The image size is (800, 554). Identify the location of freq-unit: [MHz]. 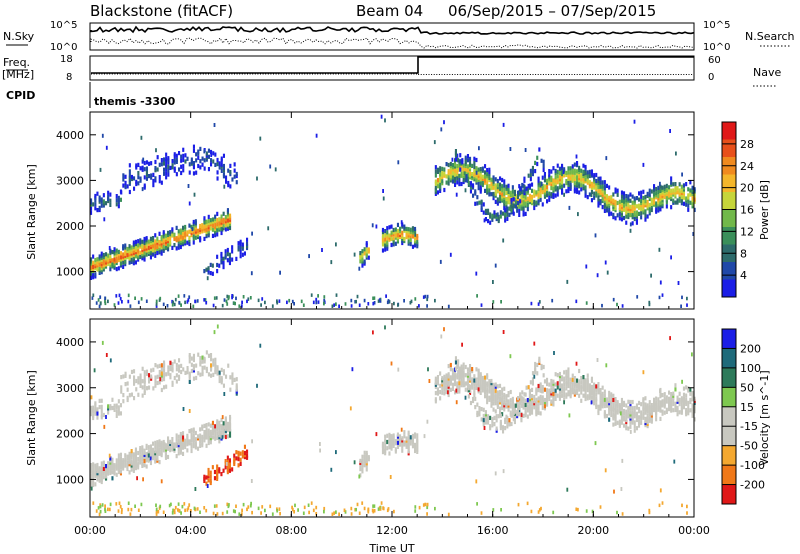
(18, 74).